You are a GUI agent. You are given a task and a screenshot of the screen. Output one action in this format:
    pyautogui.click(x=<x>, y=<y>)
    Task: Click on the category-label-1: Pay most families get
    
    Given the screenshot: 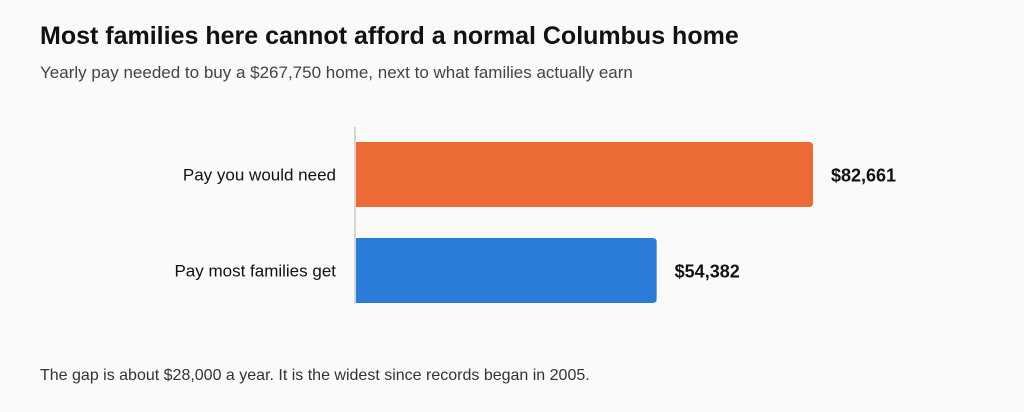 What is the action you would take?
    pyautogui.click(x=255, y=271)
    